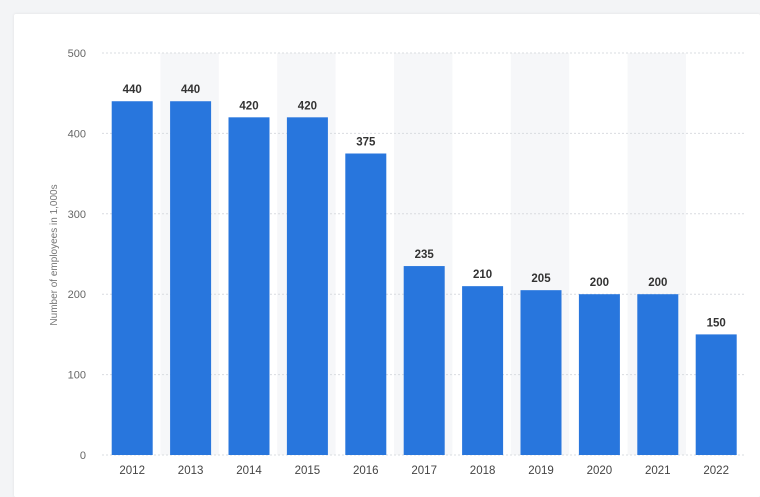  Describe the element at coordinates (77, 295) in the screenshot. I see `y-tick-label: 200` at that location.